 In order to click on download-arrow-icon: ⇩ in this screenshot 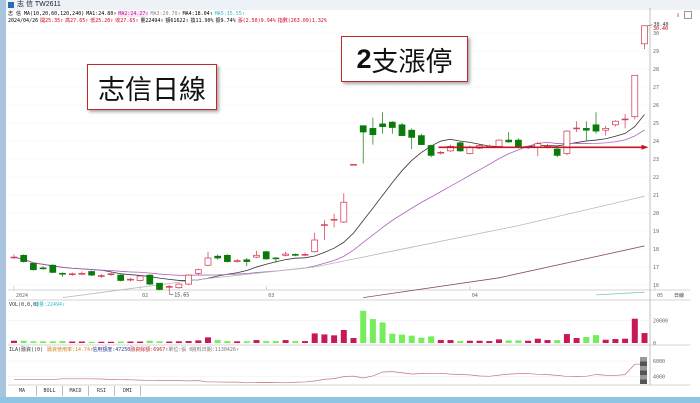, I will do `click(678, 15)`.